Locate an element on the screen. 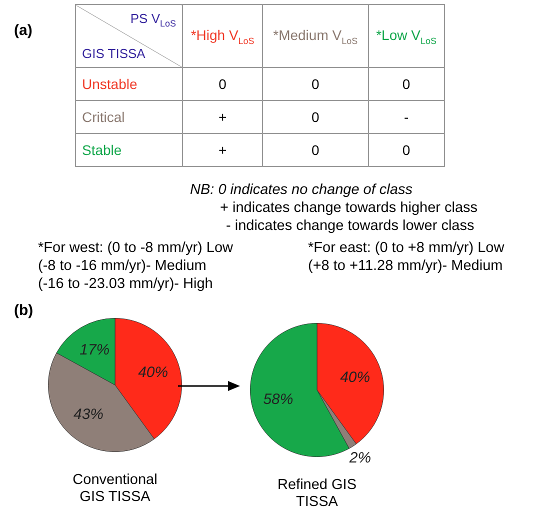  text: (-8 to -16 mm/yr)- Medium is located at coordinates (122, 266).